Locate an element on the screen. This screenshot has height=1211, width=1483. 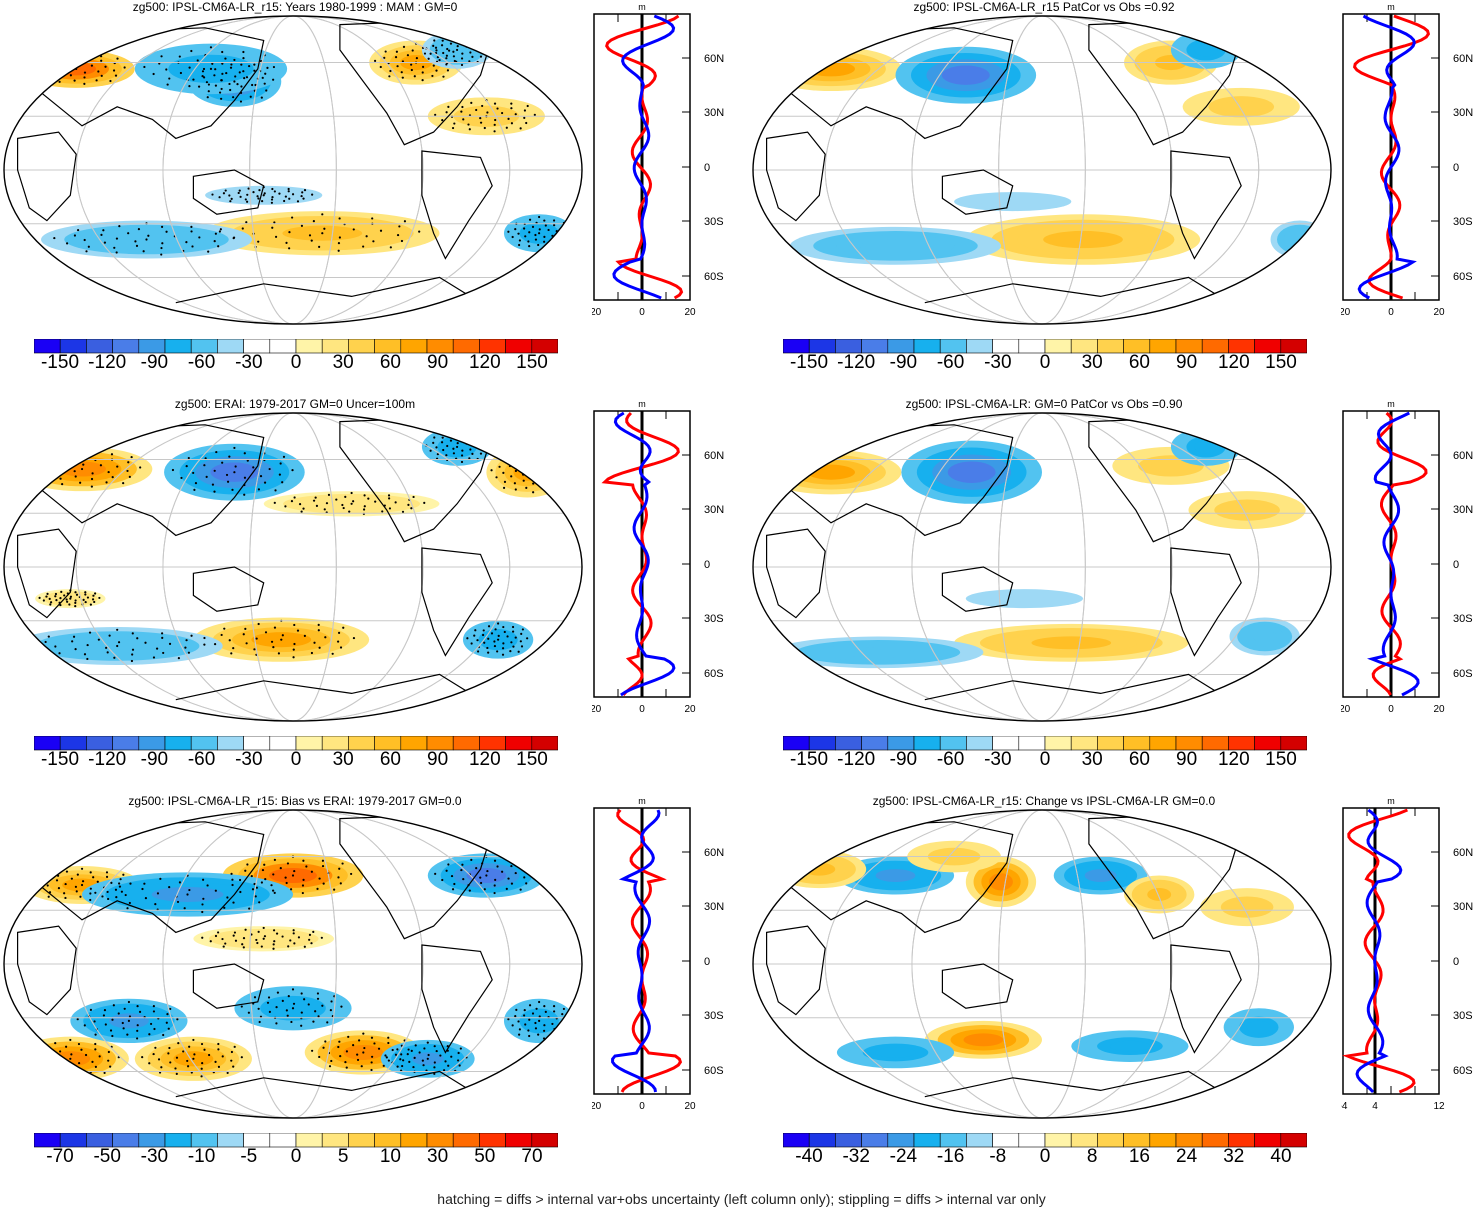
colorbar-tick-label: 150 is located at coordinates (532, 759).